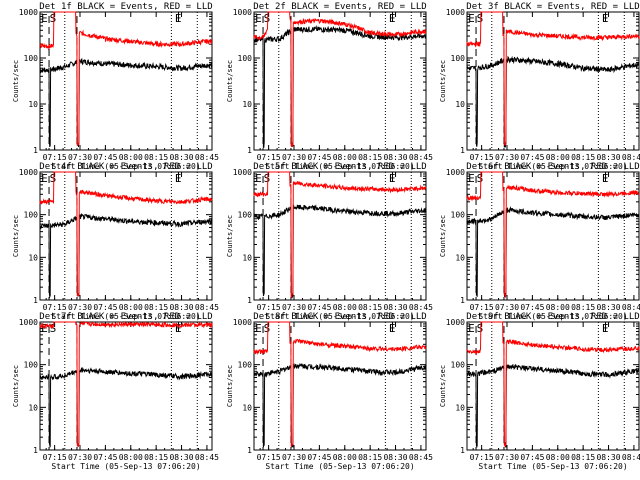  Describe the element at coordinates (125, 7) in the screenshot. I see `chart-title: Det 1f BLACK = Events, RED = LLD` at that location.